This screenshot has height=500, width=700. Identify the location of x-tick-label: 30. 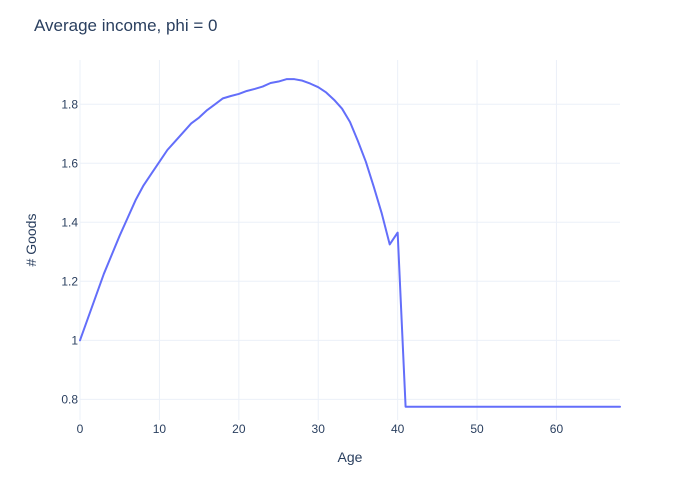
(319, 429).